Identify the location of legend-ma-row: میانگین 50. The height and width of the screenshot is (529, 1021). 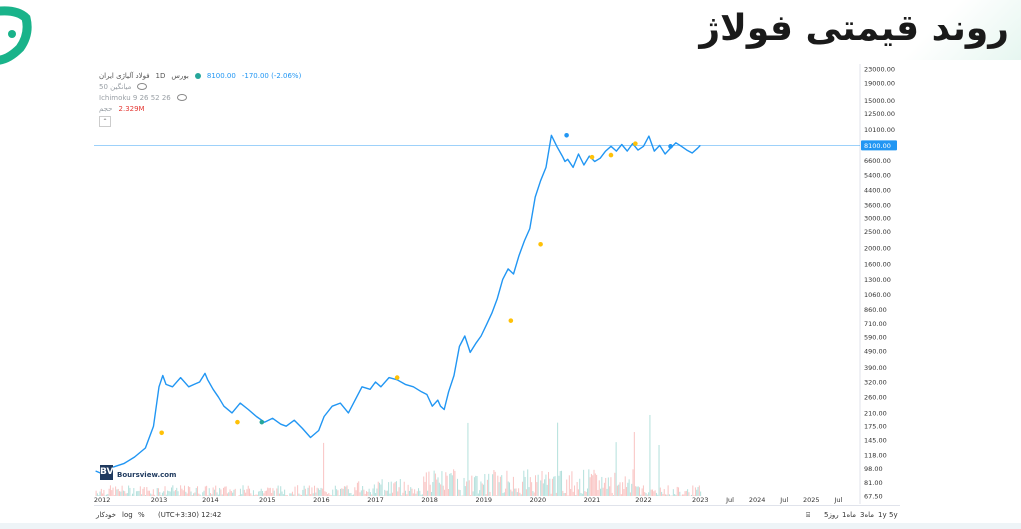
(200, 86).